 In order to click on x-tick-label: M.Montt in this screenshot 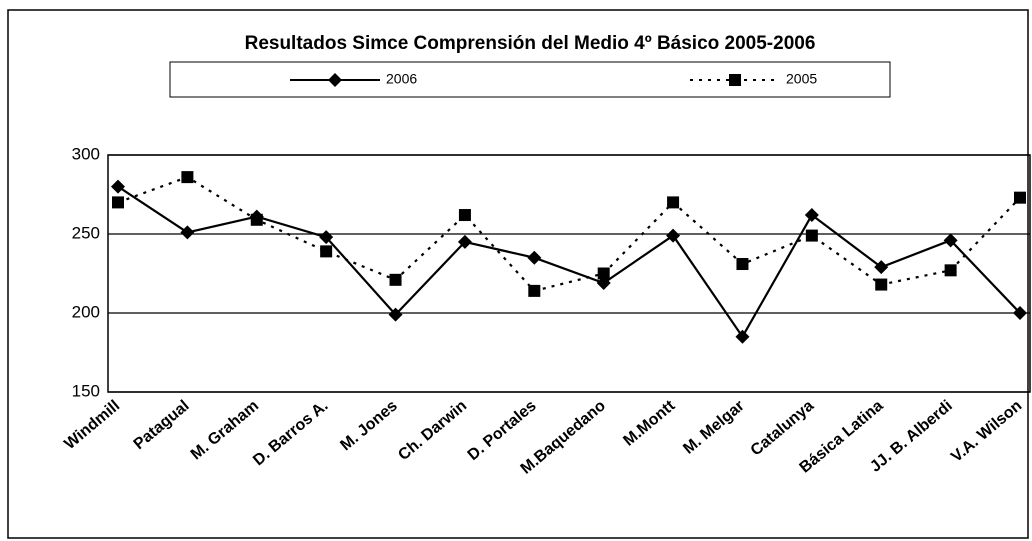, I will do `click(649, 423)`.